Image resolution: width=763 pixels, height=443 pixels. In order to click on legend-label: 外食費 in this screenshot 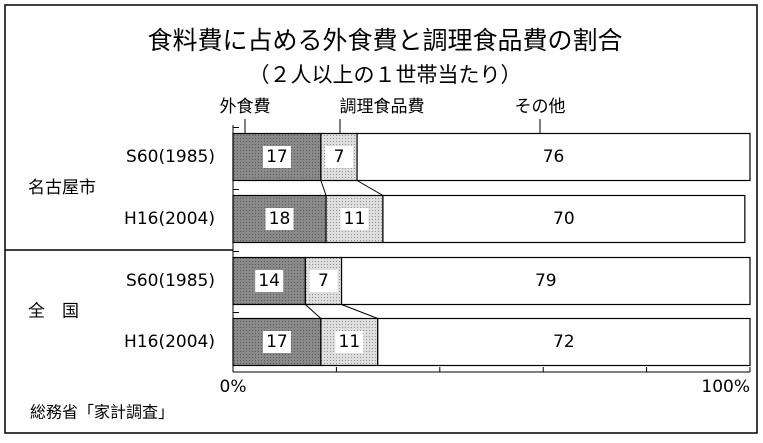, I will do `click(245, 107)`.